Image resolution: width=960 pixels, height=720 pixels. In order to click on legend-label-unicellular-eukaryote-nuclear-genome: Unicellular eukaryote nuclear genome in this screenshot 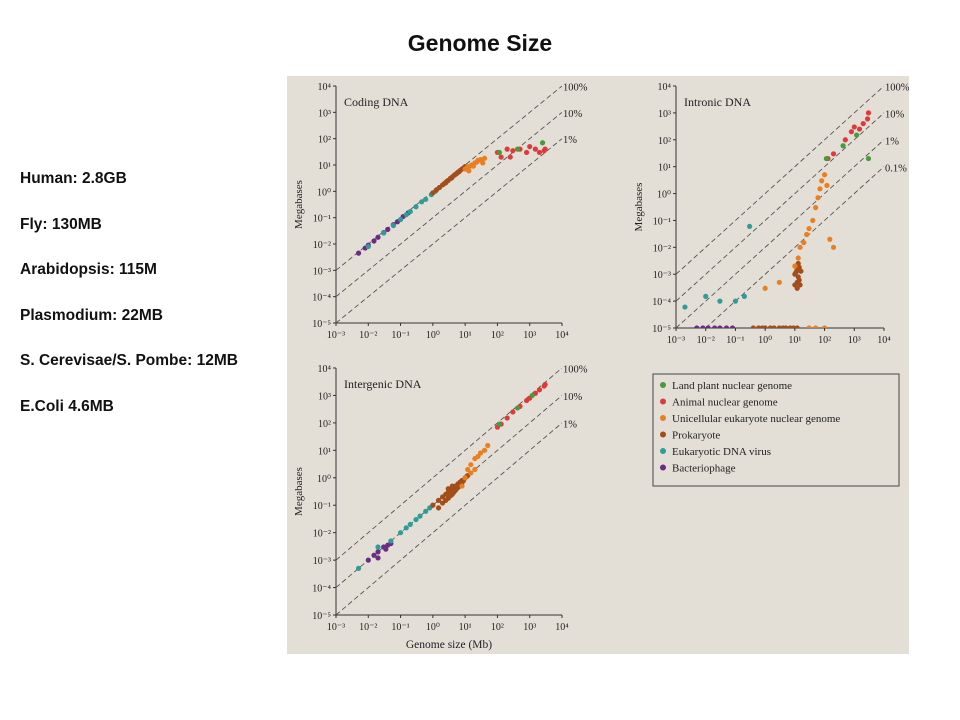, I will do `click(756, 419)`.